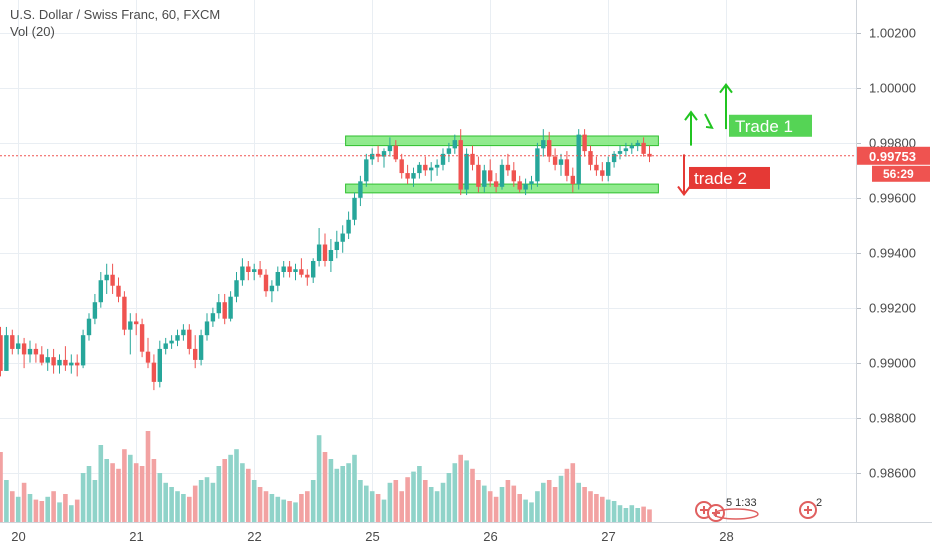 This screenshot has width=932, height=550. I want to click on x-tick-label: 21, so click(136, 536).